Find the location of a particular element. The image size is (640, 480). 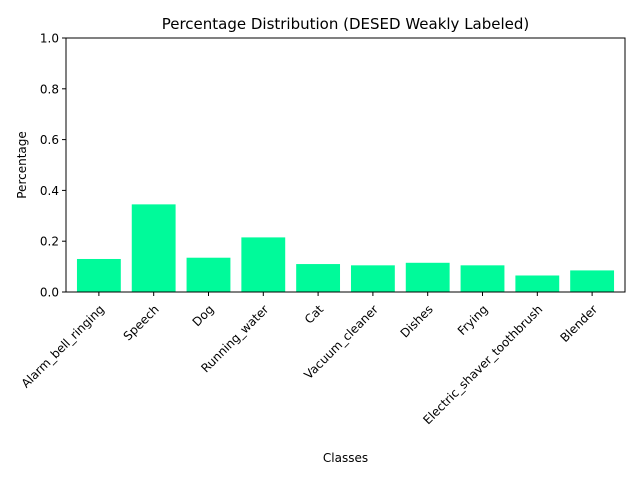

bar-dishes is located at coordinates (427, 277).